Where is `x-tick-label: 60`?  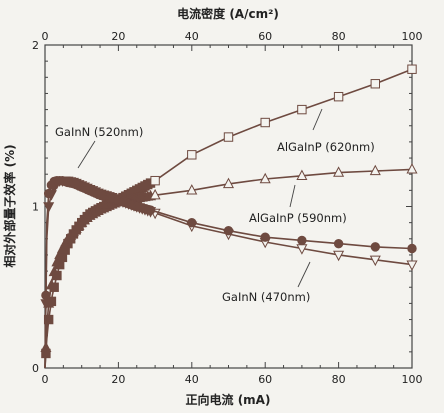 x-tick-label: 60 is located at coordinates (265, 379).